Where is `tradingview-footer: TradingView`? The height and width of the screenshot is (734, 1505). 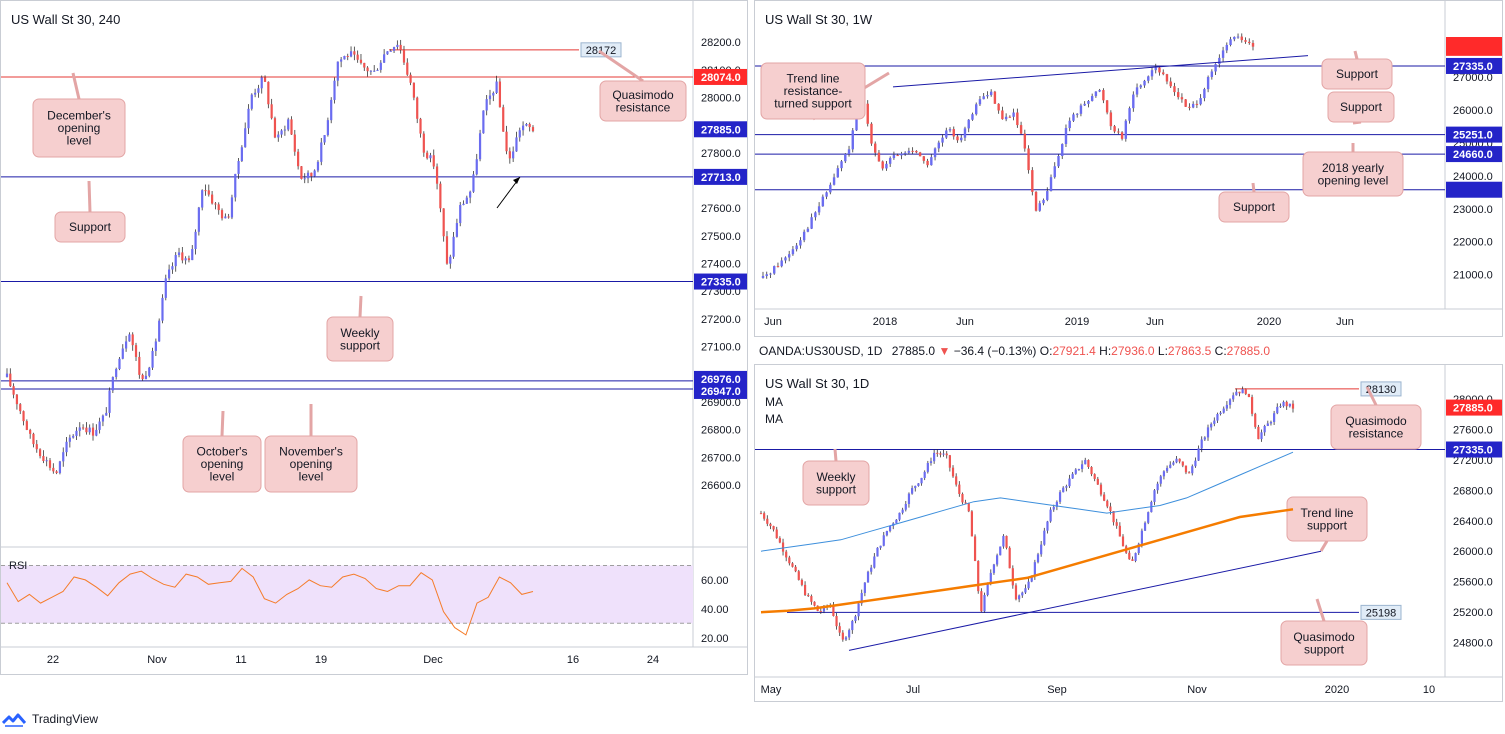
tradingview-footer: TradingView is located at coordinates (50, 719).